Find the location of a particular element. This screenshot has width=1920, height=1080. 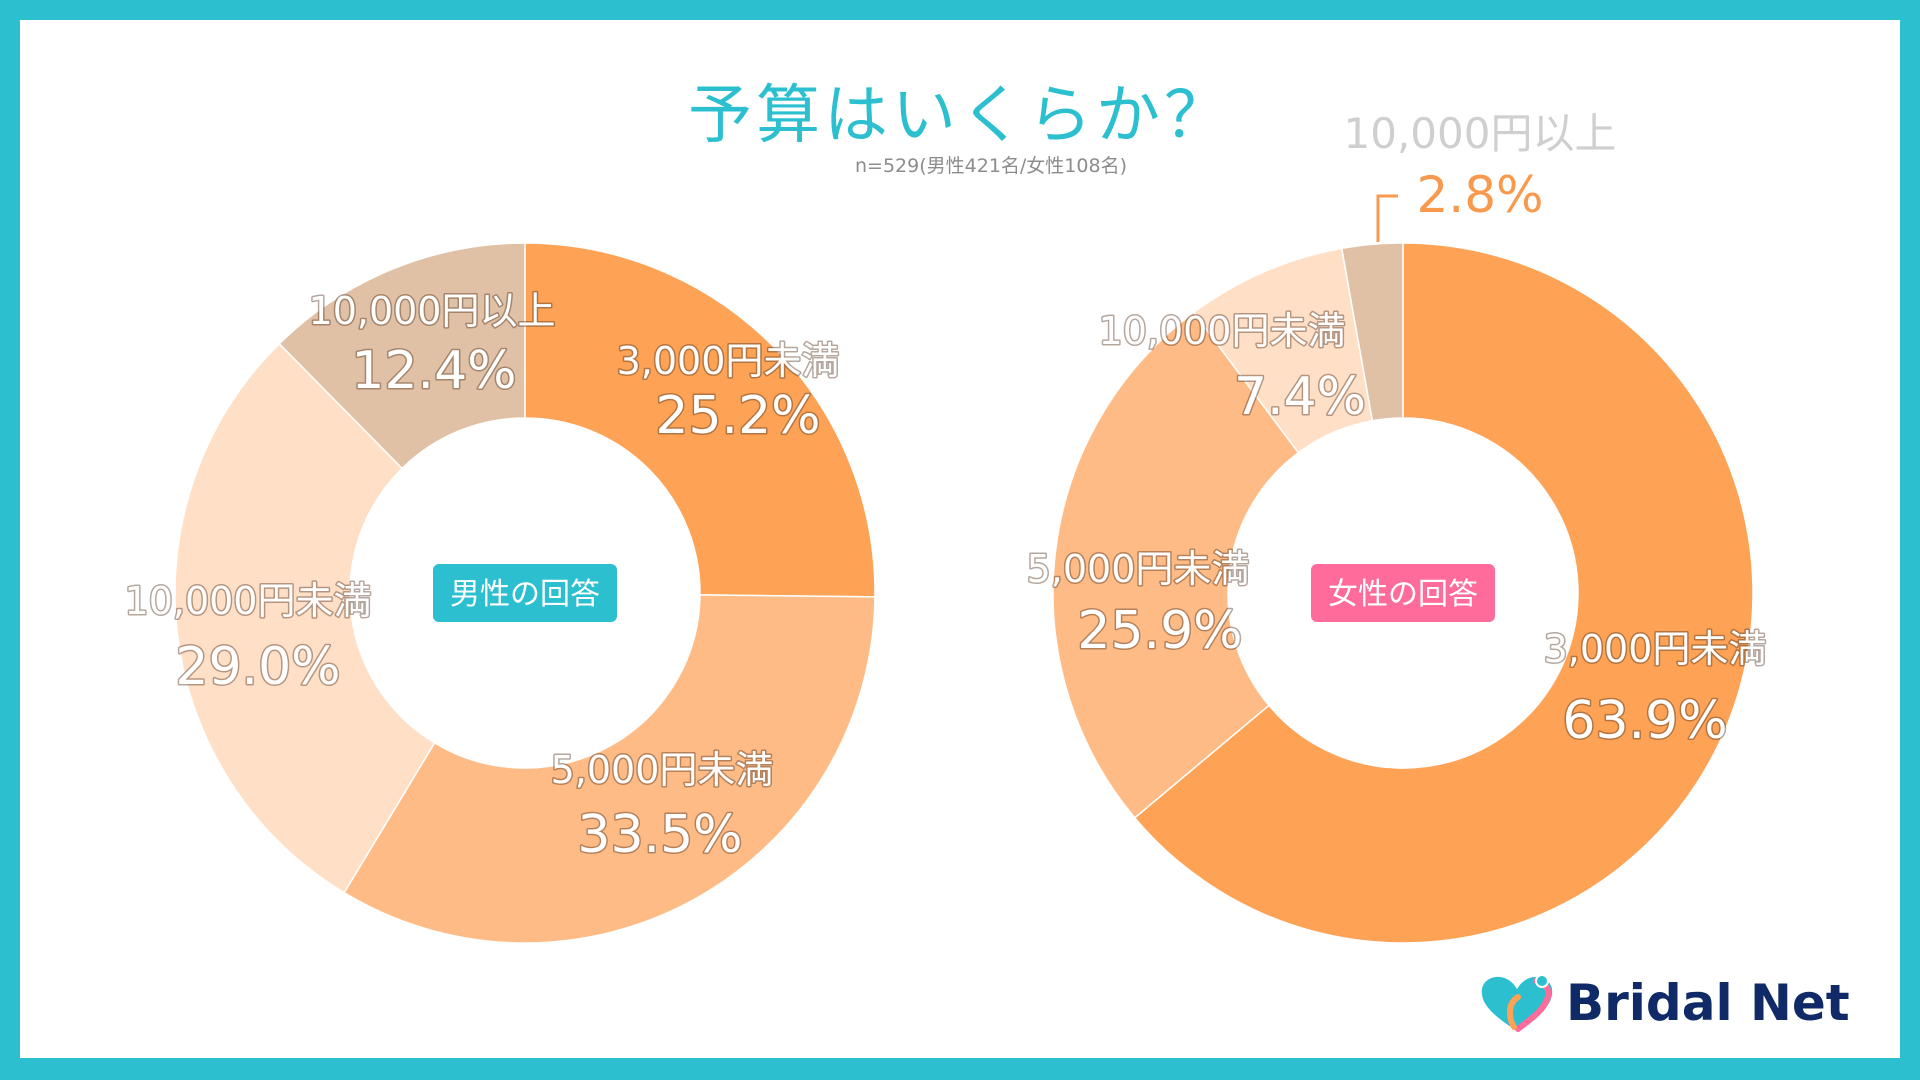

women-slice-4-label: 10,000円以上 is located at coordinates (1480, 133).